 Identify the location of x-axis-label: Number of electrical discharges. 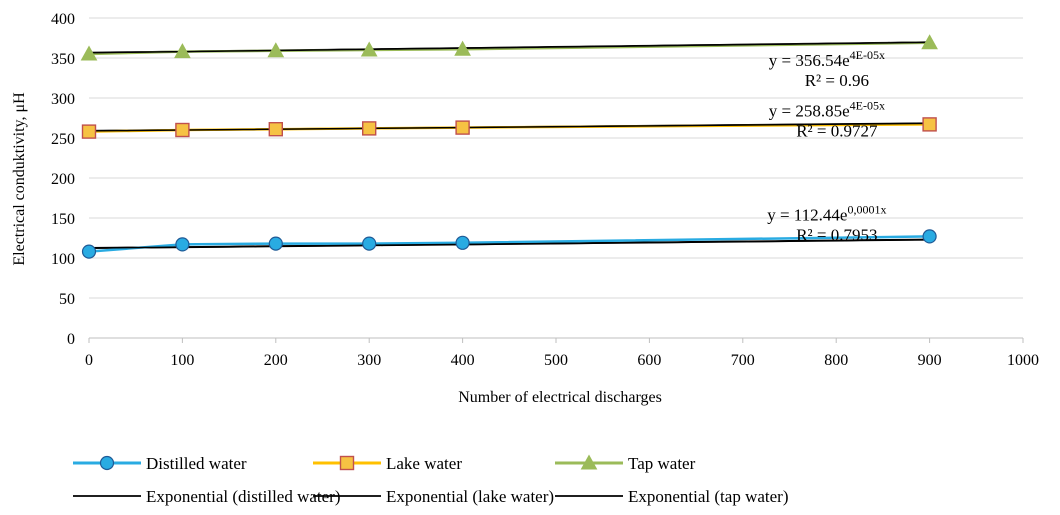
(560, 397).